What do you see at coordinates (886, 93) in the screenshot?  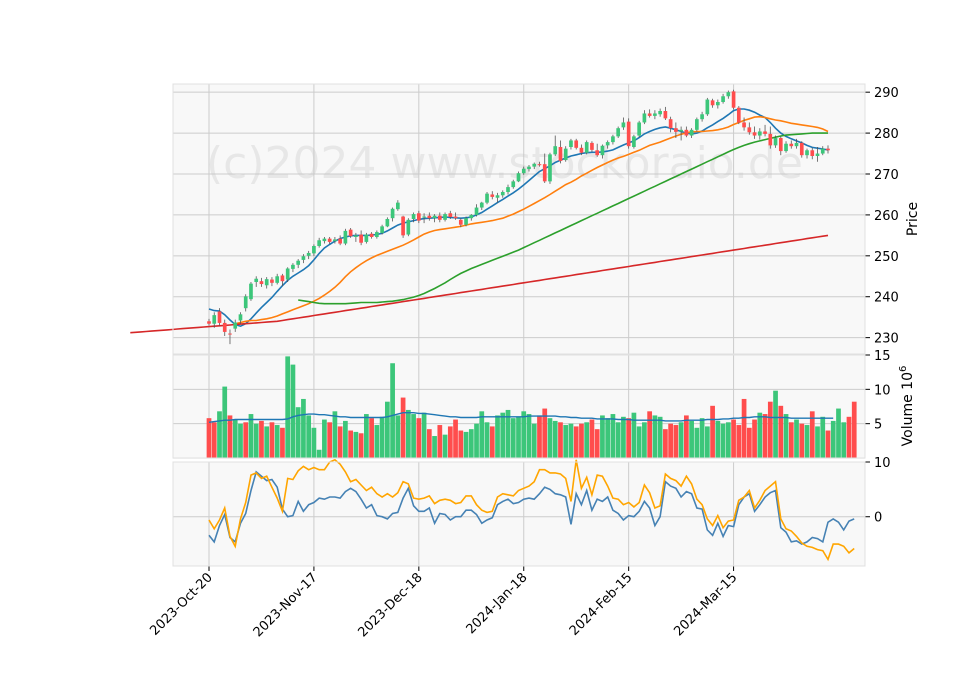 I see `price-ytick-label: 290` at bounding box center [886, 93].